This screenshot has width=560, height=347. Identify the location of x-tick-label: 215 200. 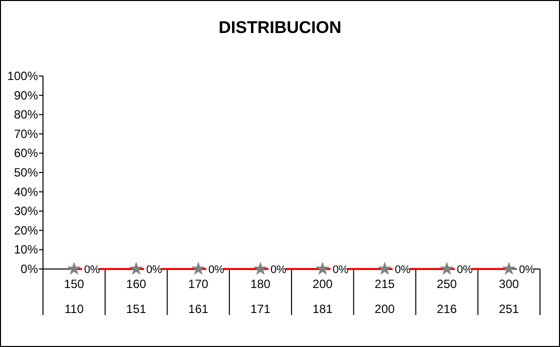
(385, 296).